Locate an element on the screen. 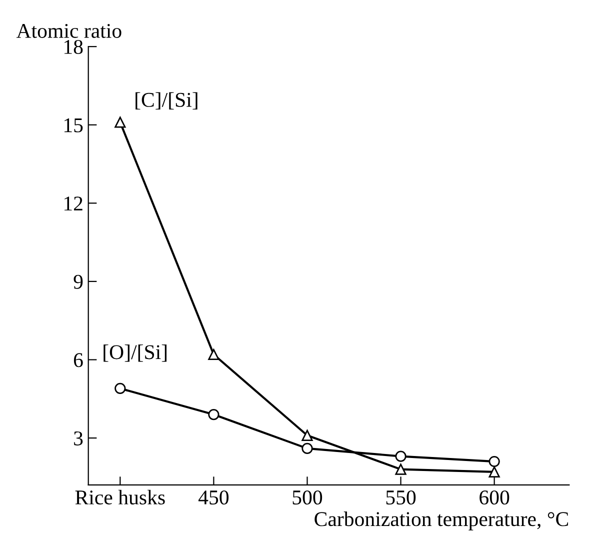 The height and width of the screenshot is (548, 601). series-label: [O]/[Si] is located at coordinates (135, 353).